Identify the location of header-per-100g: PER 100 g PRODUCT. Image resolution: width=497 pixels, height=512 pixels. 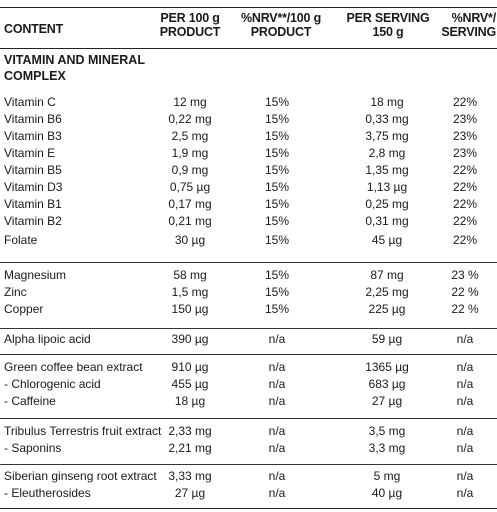
(190, 25).